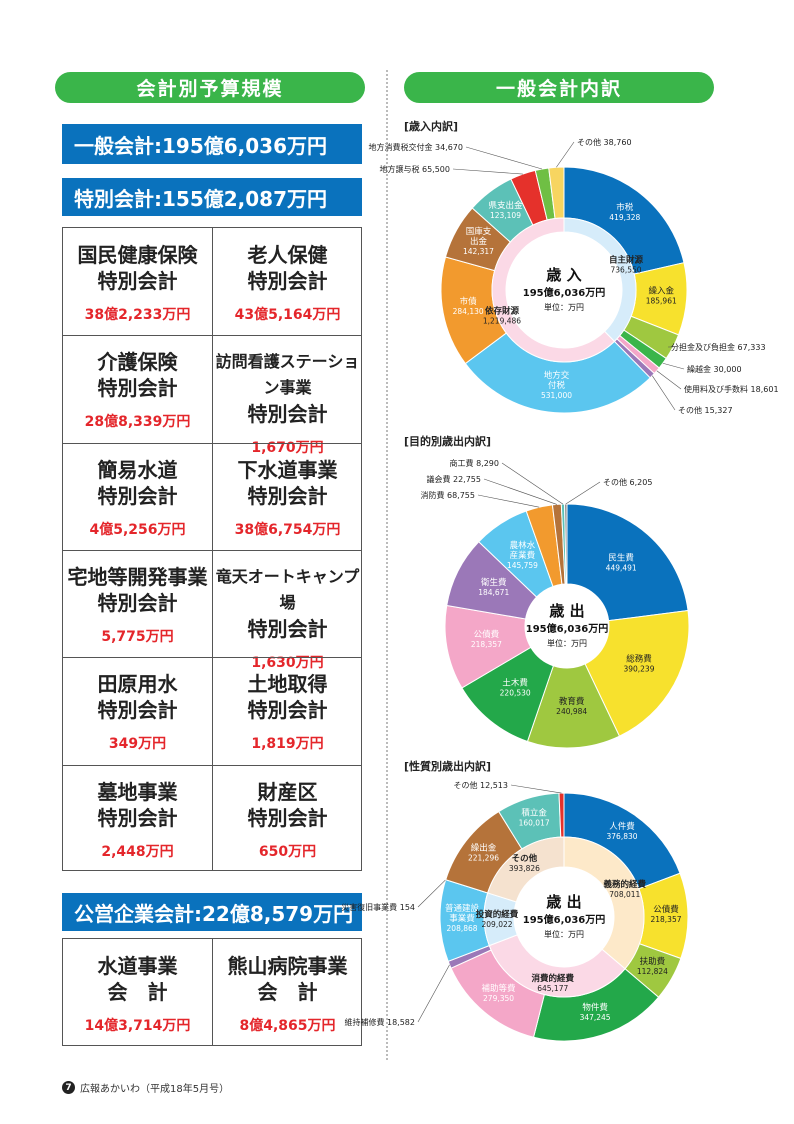 This screenshot has height=1124, width=794. What do you see at coordinates (552, 988) in the screenshot?
I see `inner-value: 645,177` at bounding box center [552, 988].